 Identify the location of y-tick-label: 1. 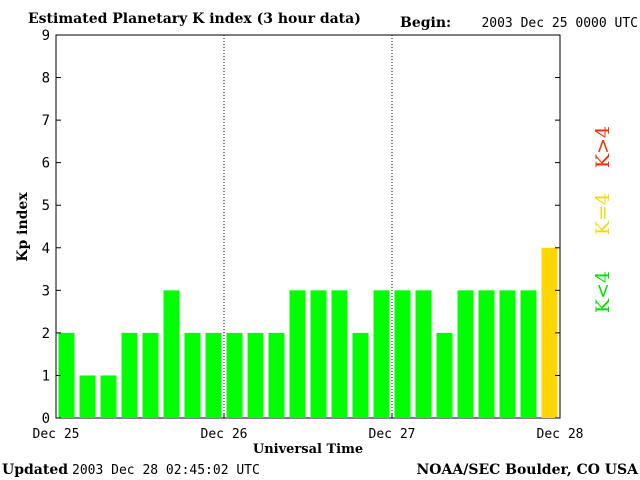
(46, 376).